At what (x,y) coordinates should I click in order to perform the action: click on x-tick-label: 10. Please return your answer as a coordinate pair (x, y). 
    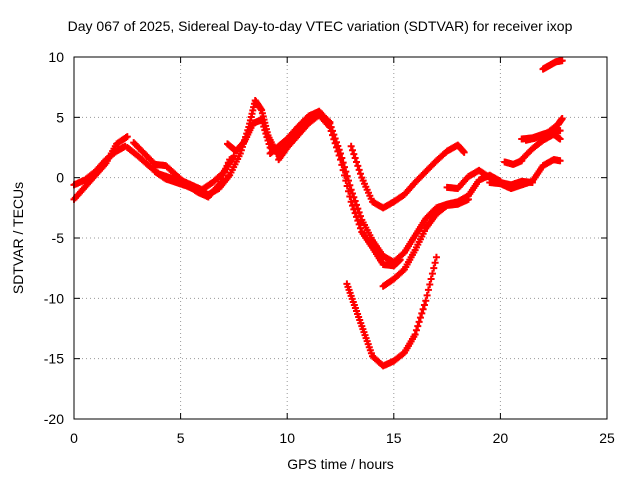
    Looking at the image, I should click on (287, 438).